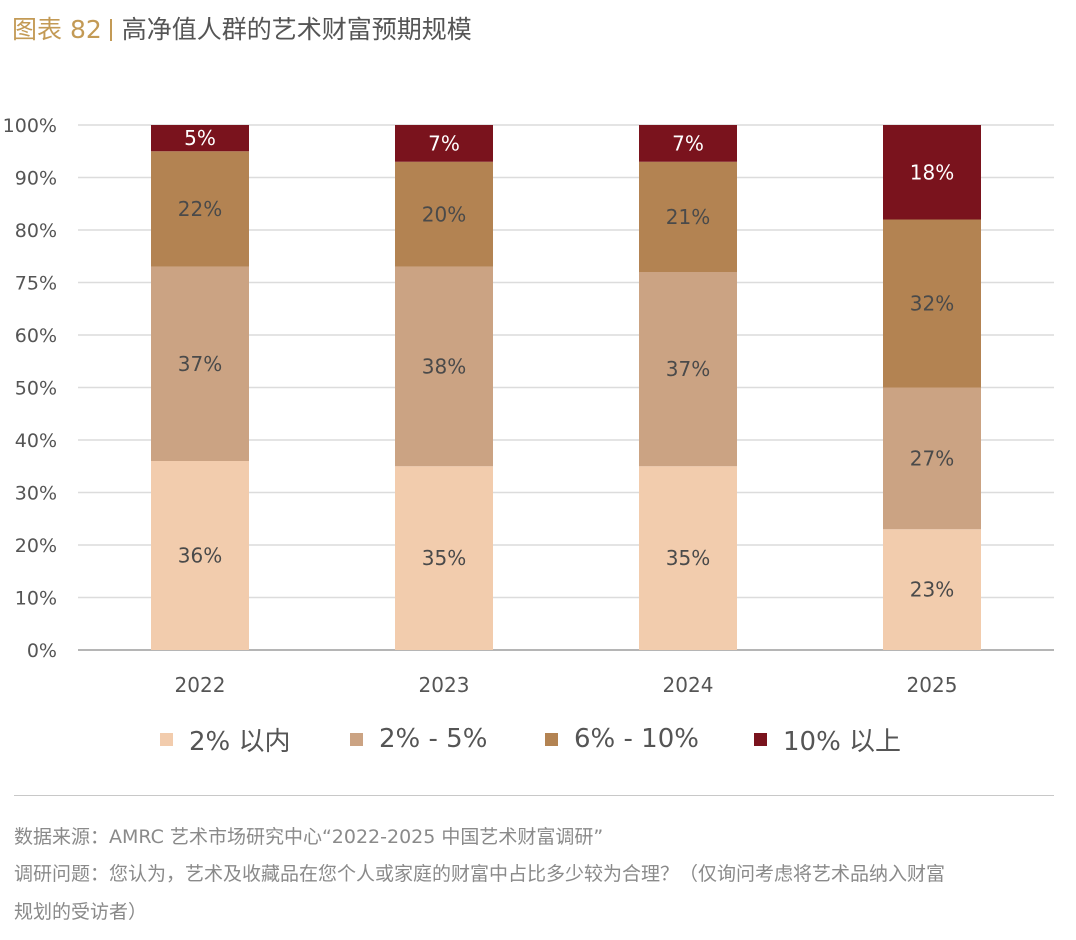 The image size is (1076, 940). What do you see at coordinates (36, 389) in the screenshot?
I see `y-tick-label: 50%` at bounding box center [36, 389].